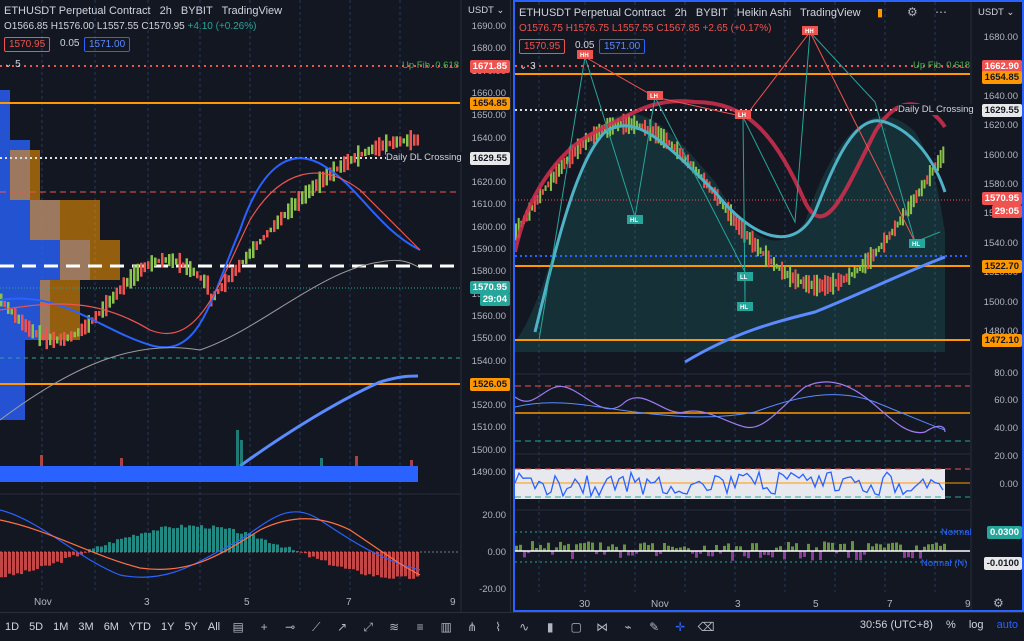 This screenshot has height=641, width=1024. What do you see at coordinates (950, 625) in the screenshot?
I see `percent-toggle: %` at bounding box center [950, 625].